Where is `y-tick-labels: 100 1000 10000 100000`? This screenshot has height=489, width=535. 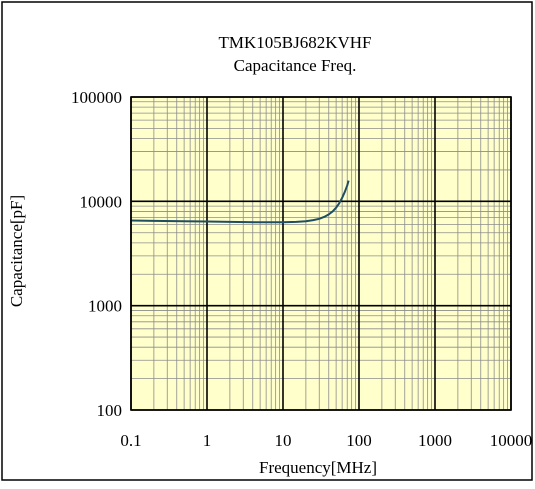
y-tick-labels: 100 1000 10000 100000 is located at coordinates (96, 254).